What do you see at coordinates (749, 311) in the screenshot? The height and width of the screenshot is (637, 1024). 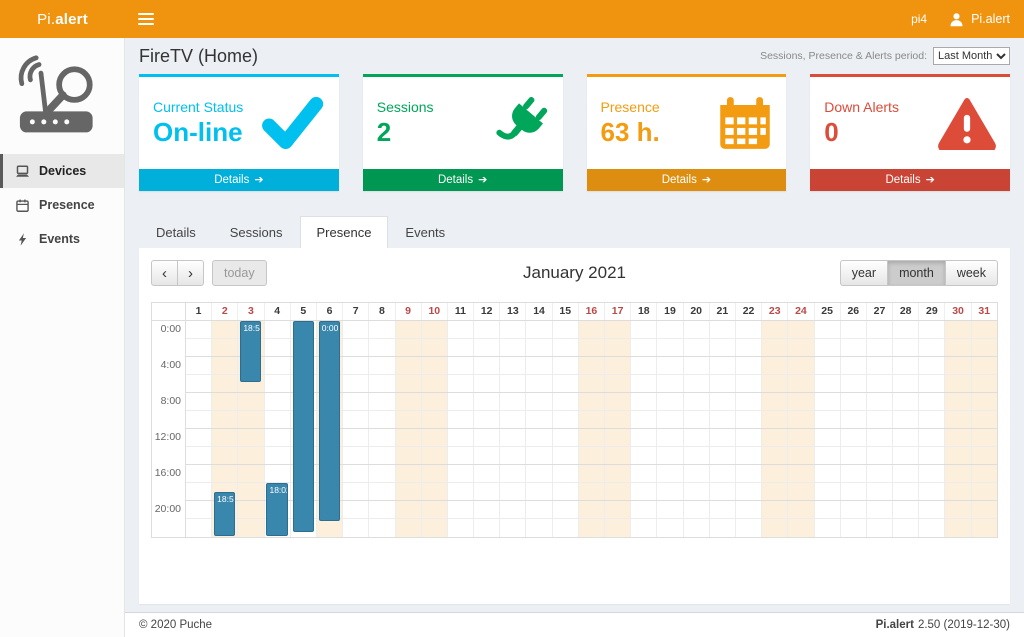 I see `day-header-22: 22` at bounding box center [749, 311].